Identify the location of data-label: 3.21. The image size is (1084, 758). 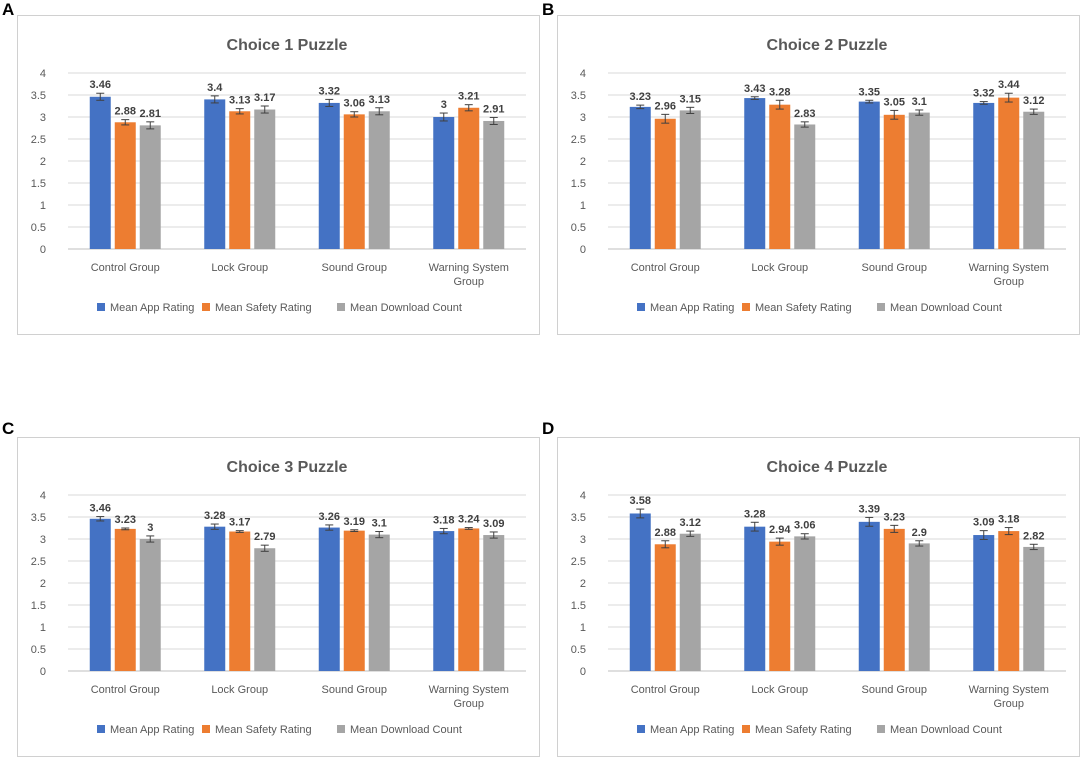
(468, 97).